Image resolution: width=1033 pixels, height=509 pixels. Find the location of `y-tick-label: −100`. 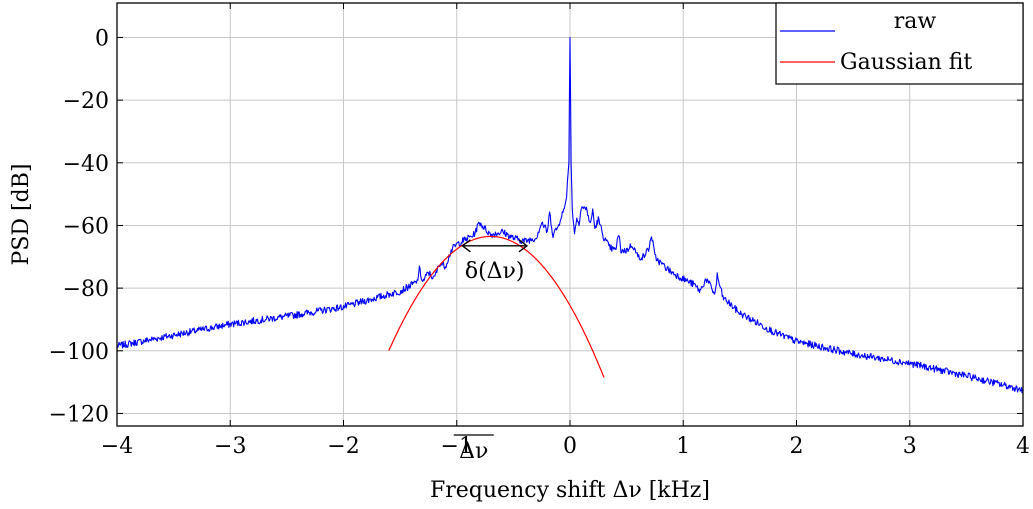

y-tick-label: −100 is located at coordinates (79, 352).